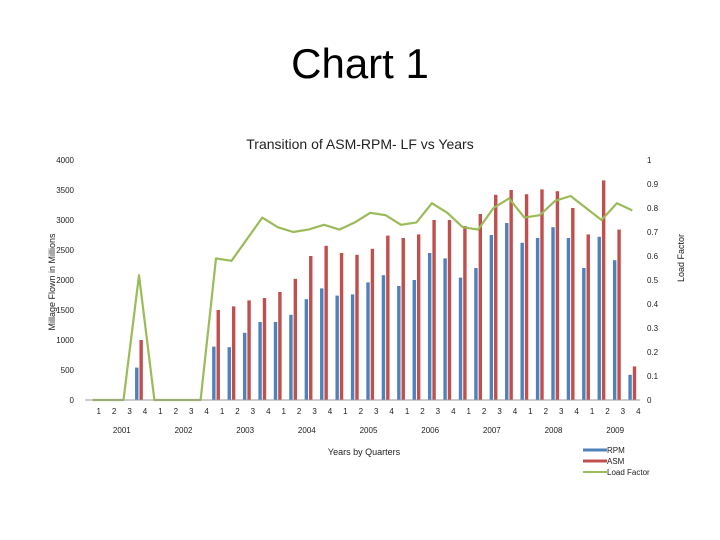 The height and width of the screenshot is (540, 720). I want to click on y-tick-label: 4000, so click(65, 160).